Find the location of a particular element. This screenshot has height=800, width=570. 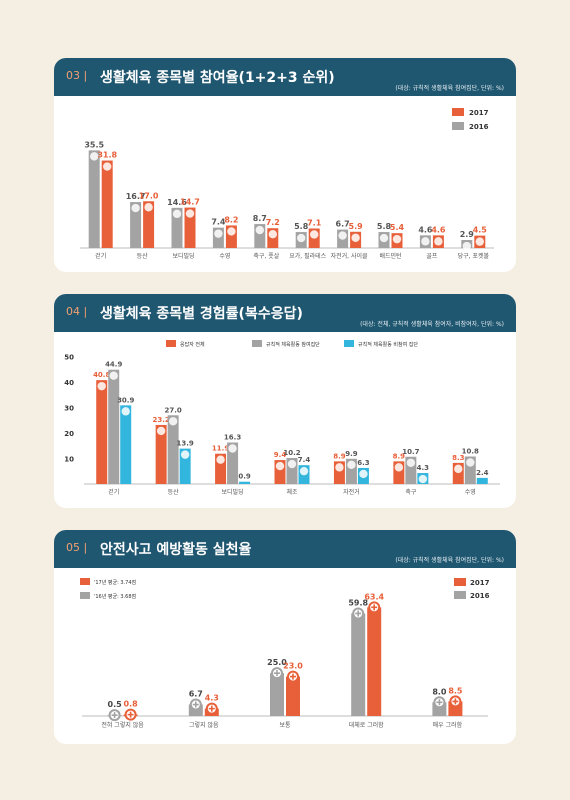

data-label-2016-2: 14.6 is located at coordinates (177, 202).